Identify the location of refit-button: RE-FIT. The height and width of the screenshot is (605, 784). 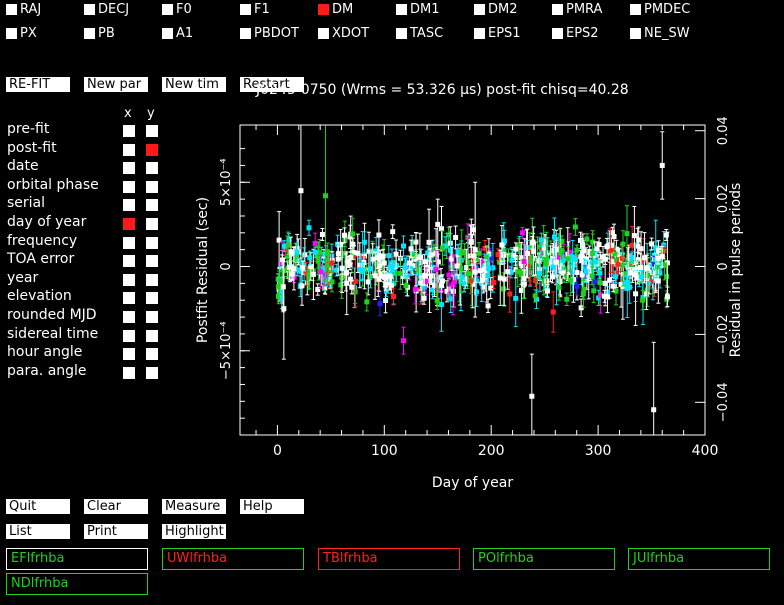
(38, 84).